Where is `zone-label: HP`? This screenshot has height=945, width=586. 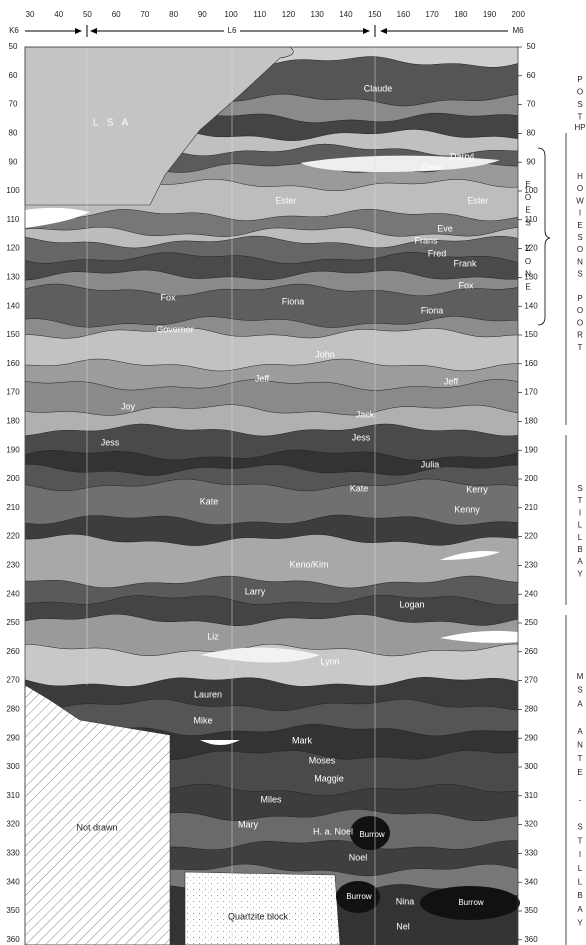
zone-label: HP is located at coordinates (579, 127).